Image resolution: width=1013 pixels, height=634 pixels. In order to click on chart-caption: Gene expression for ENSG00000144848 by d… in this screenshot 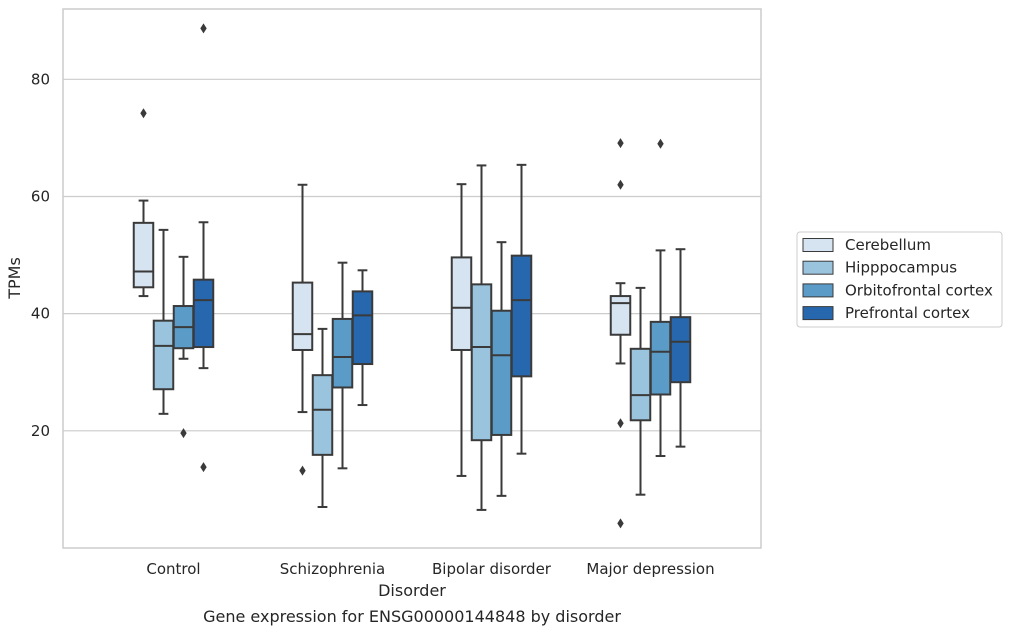, I will do `click(412, 616)`.